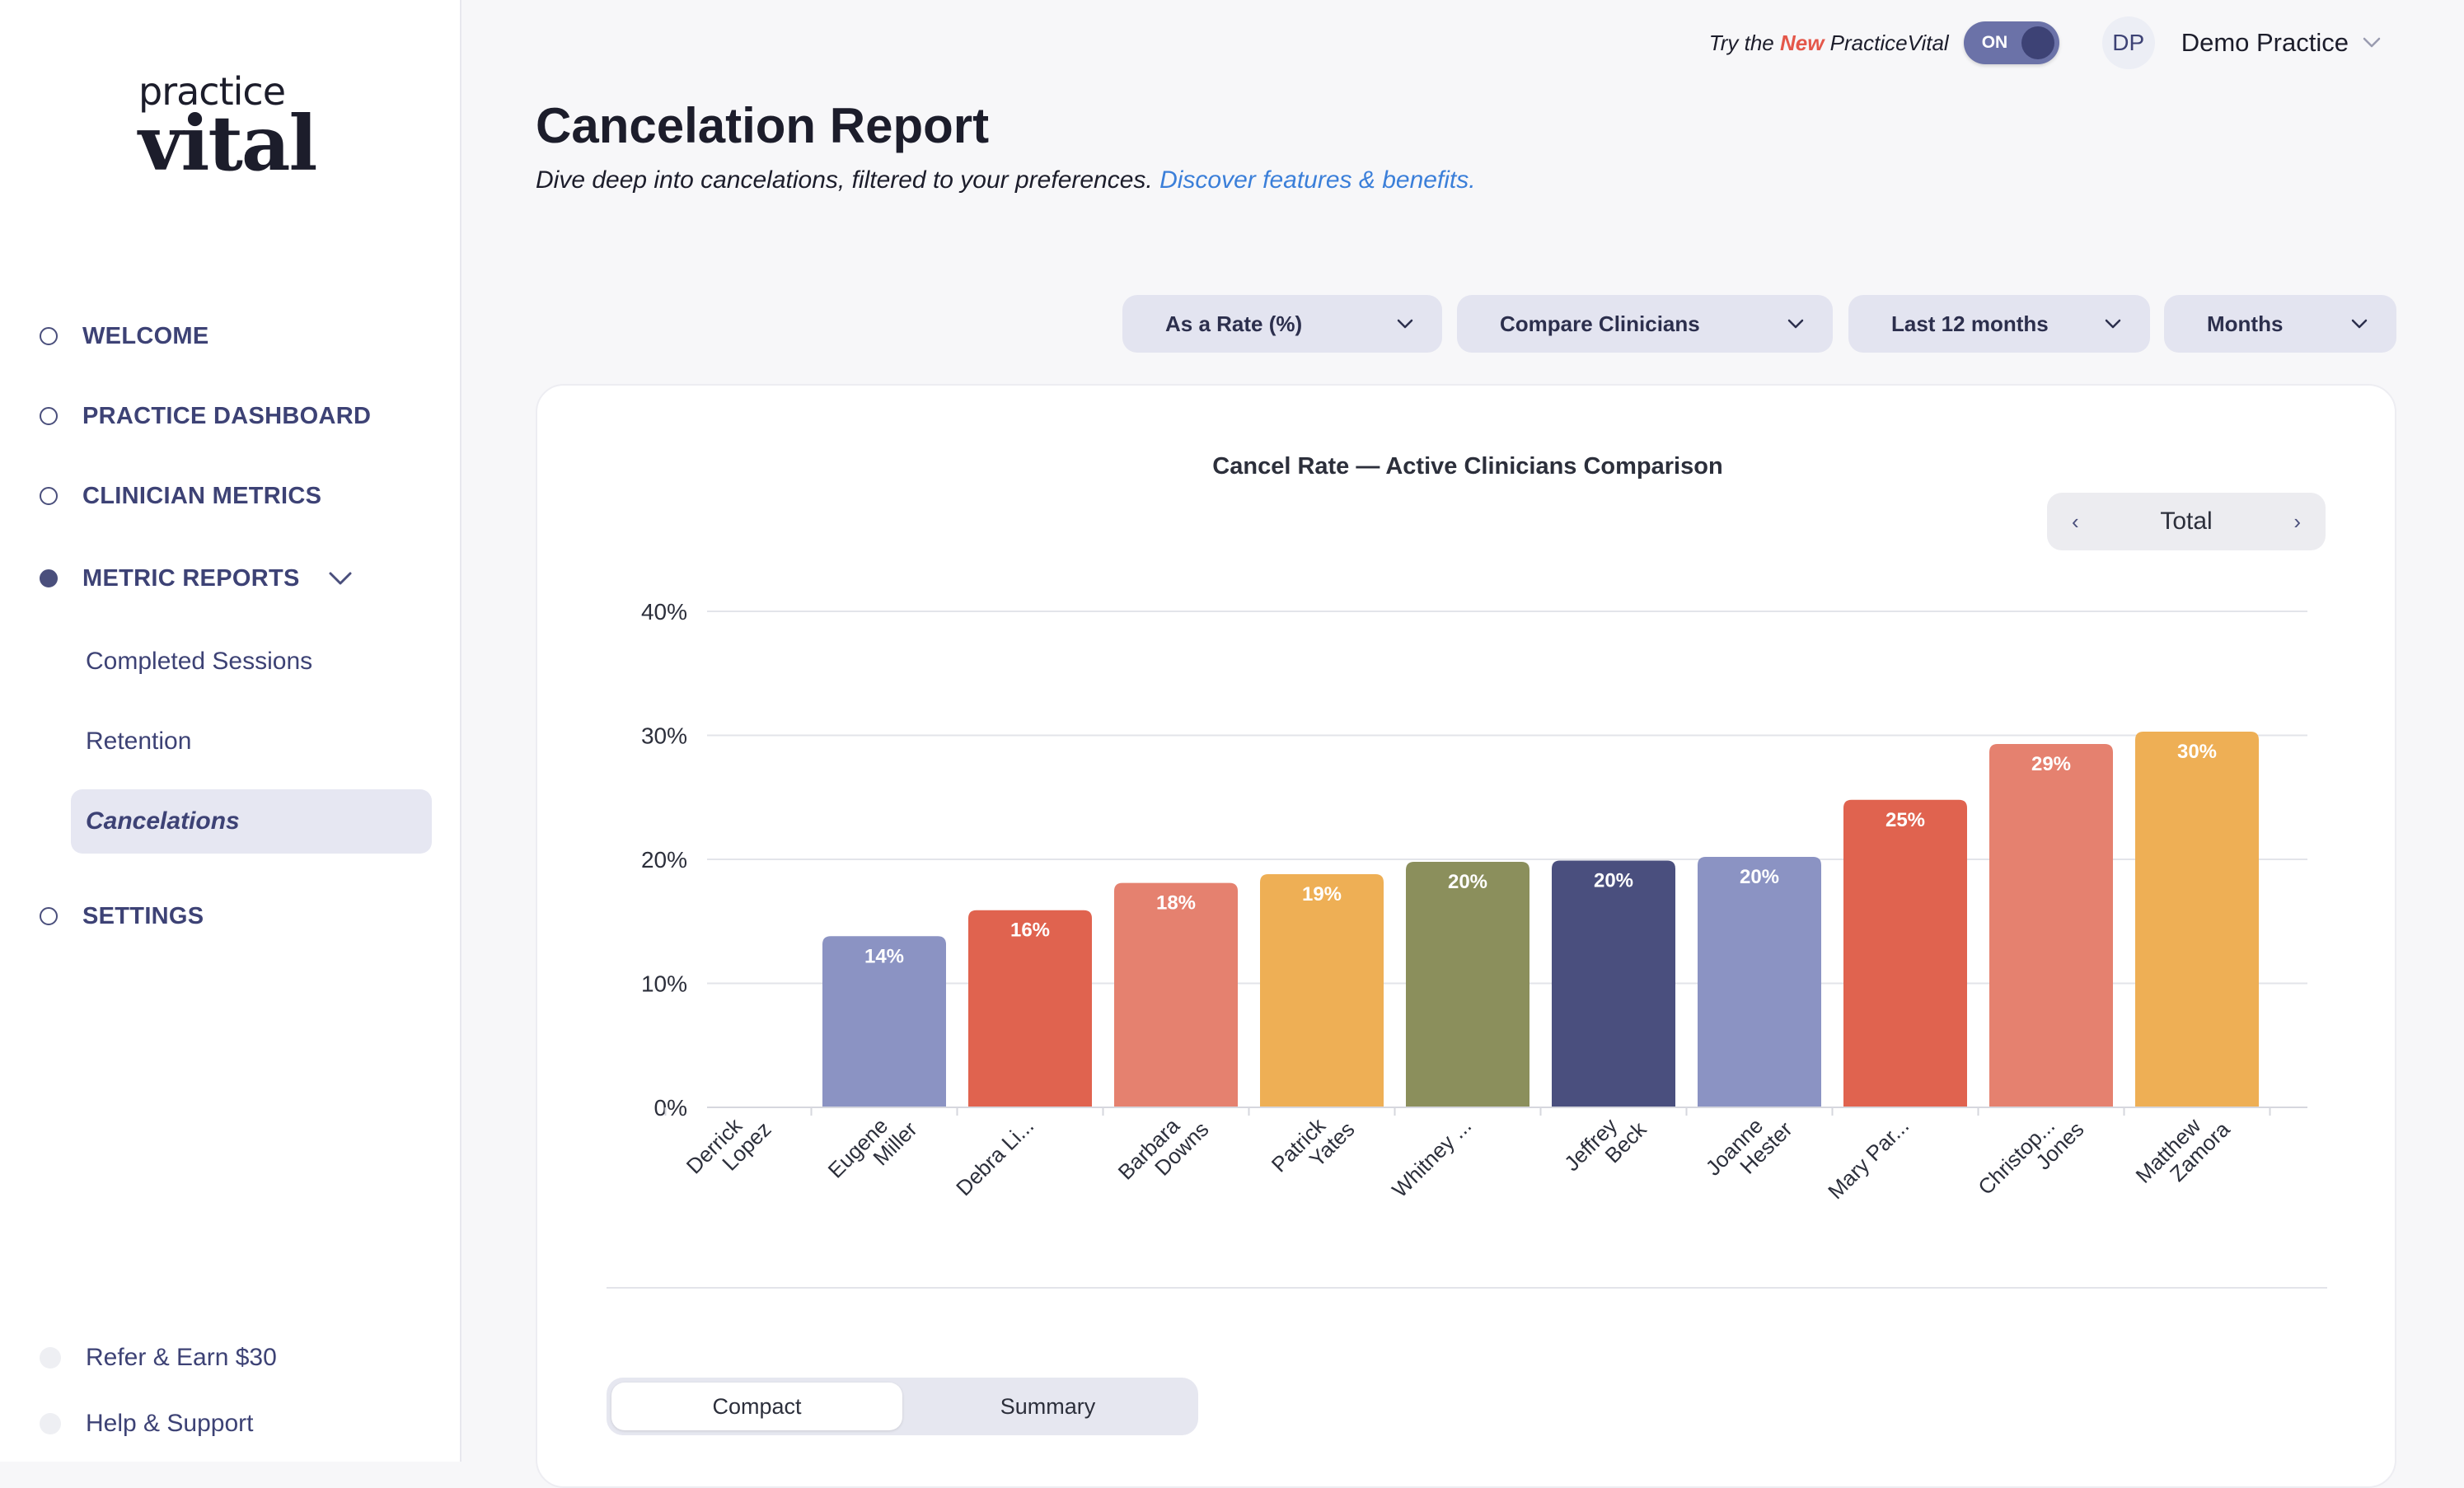 The image size is (2464, 1488). I want to click on help-icon, so click(51, 1423).